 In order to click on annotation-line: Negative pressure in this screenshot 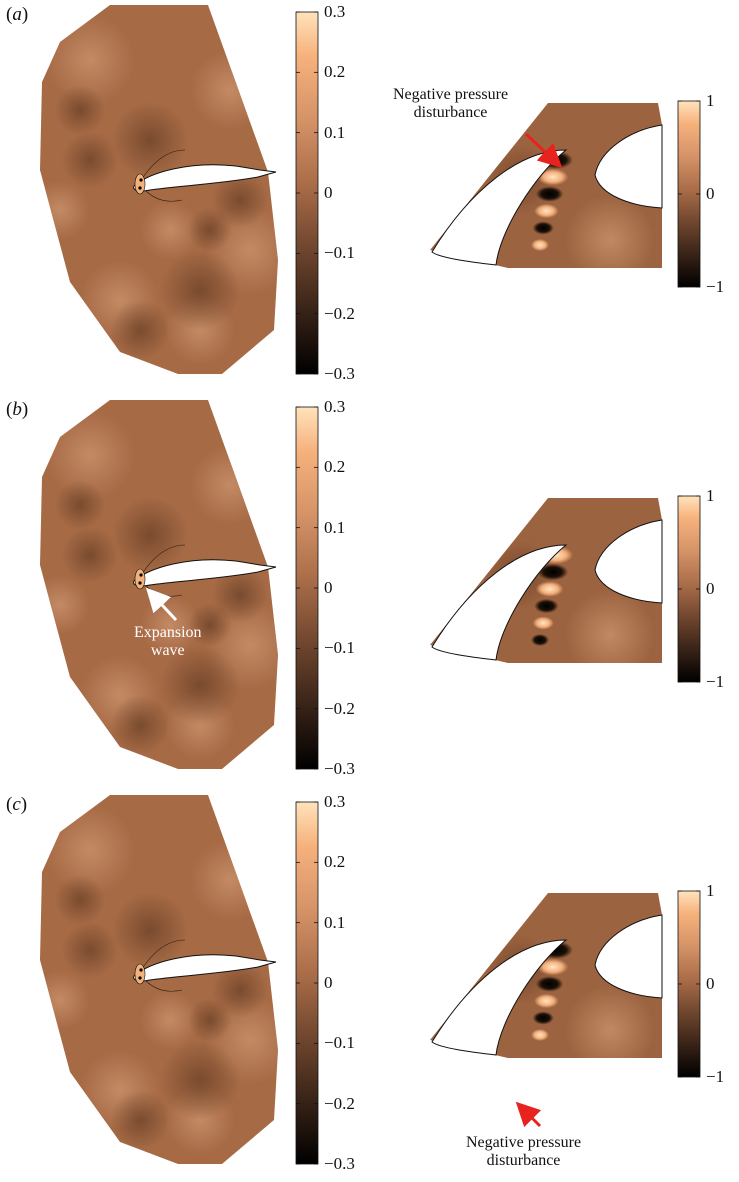, I will do `click(451, 94)`.